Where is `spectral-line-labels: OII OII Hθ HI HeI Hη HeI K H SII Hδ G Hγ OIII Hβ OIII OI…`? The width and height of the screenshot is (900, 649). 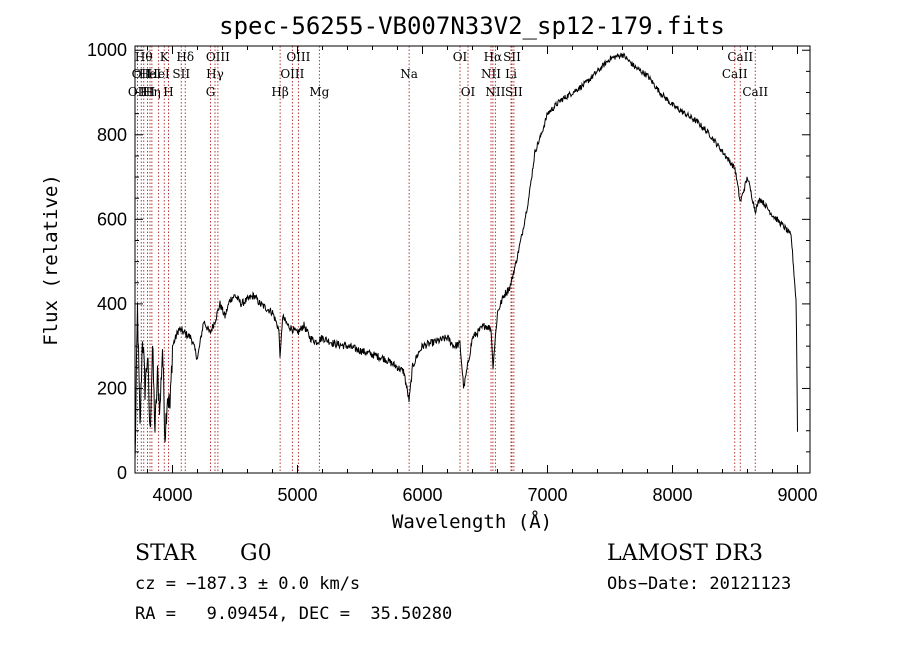 spectral-line-labels: OII OII Hθ HI HeI Hη HeI K H SII Hδ G Hγ OIII Hβ OIII OI… is located at coordinates (448, 74).